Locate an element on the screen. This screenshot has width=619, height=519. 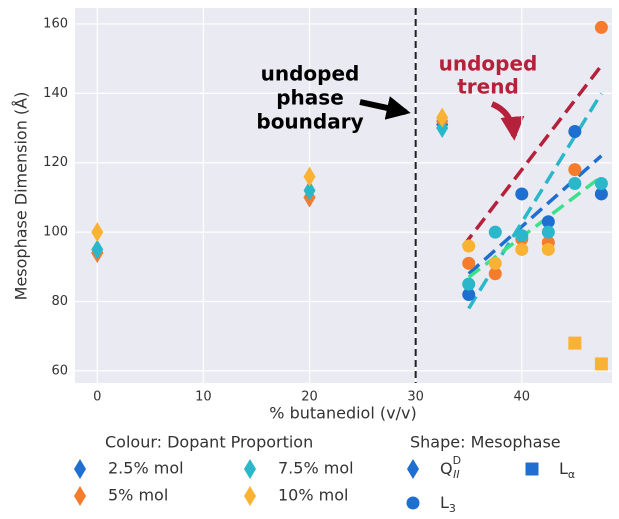
shape-legend-title: Shape: Mesophase is located at coordinates (485, 442).